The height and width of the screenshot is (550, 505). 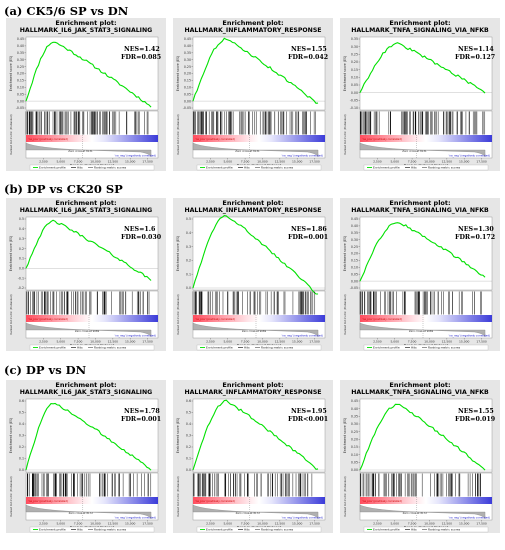 I want to click on y-tick-label: 0.05, so click(x=354, y=274).